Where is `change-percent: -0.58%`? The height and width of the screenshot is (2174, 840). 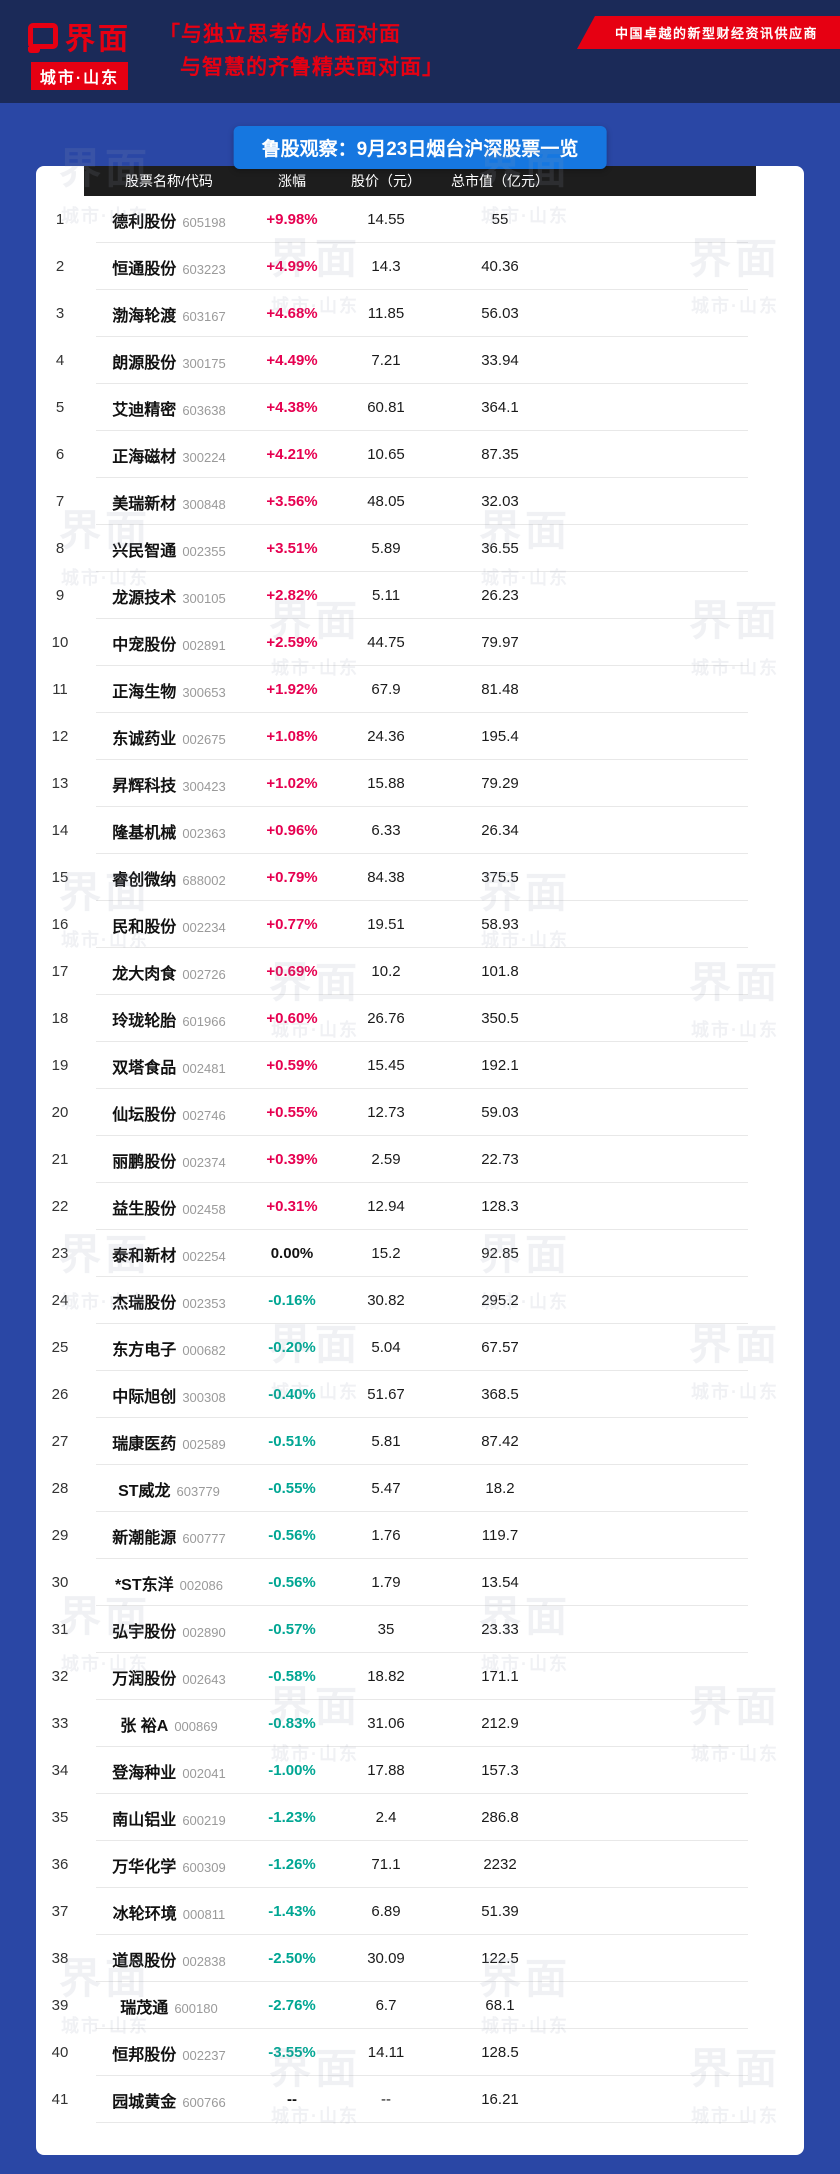 change-percent: -0.58% is located at coordinates (292, 1676).